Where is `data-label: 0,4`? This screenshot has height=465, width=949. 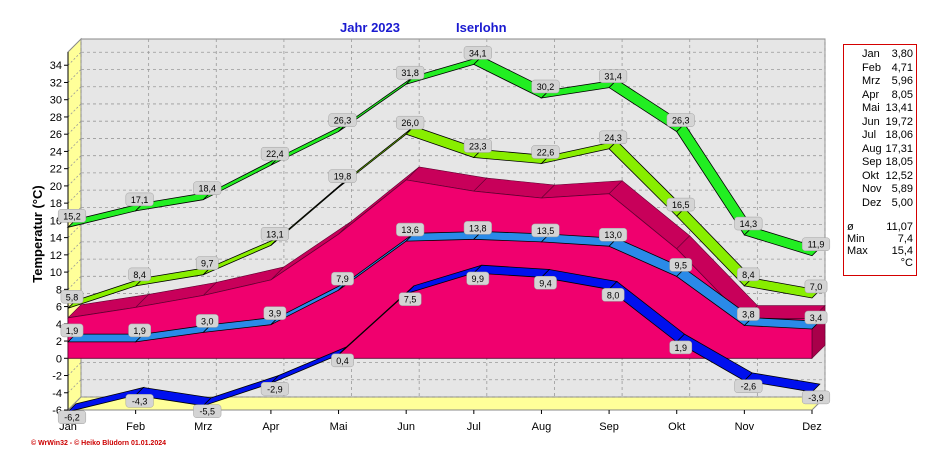
data-label: 0,4 is located at coordinates (342, 361).